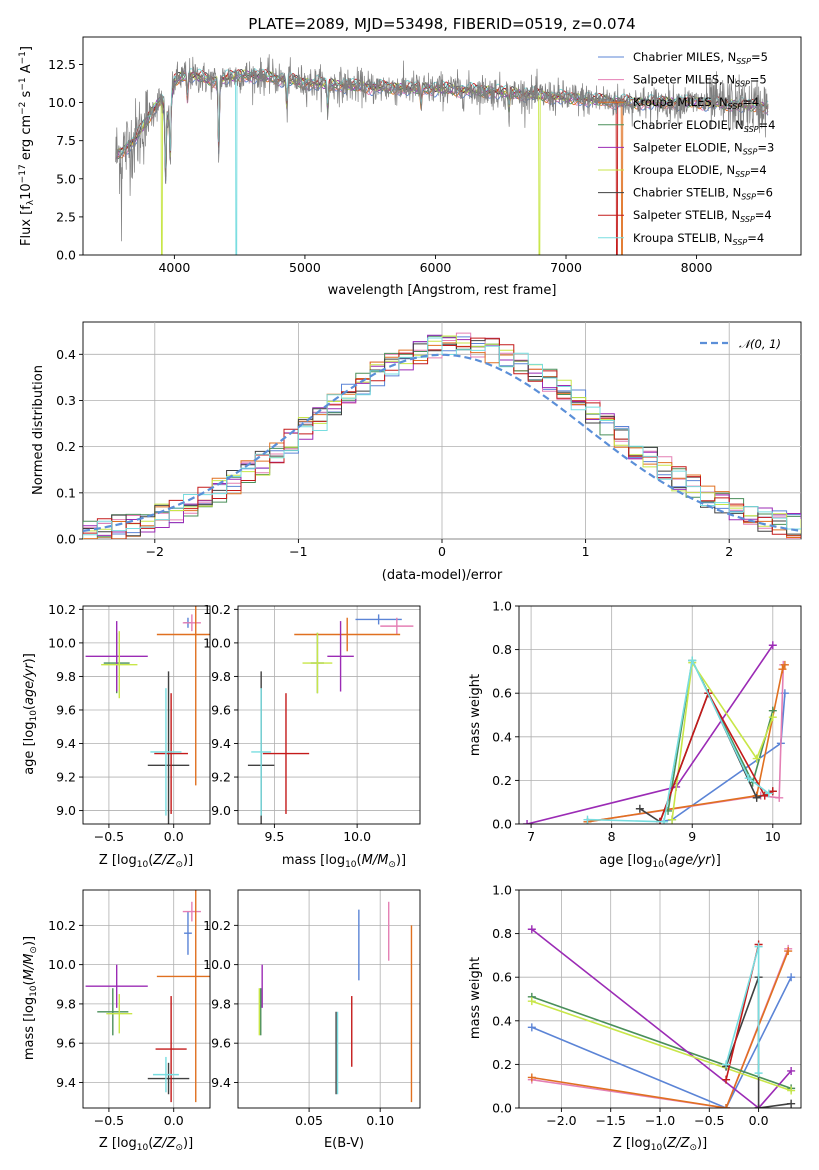  What do you see at coordinates (703, 148) in the screenshot?
I see `legend-entry: Salpeter ELODIE, NSSP=3` at bounding box center [703, 148].